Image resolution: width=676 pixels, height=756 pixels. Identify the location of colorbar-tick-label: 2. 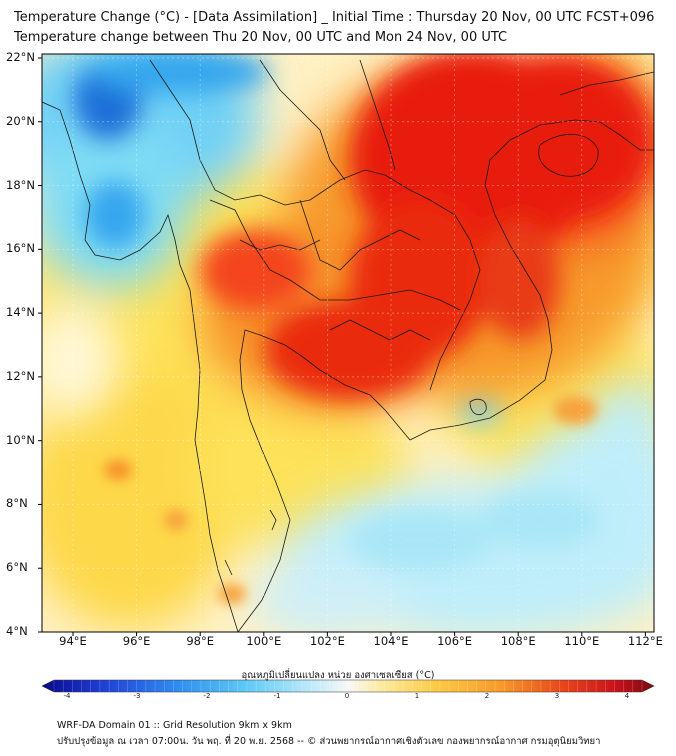
(487, 696).